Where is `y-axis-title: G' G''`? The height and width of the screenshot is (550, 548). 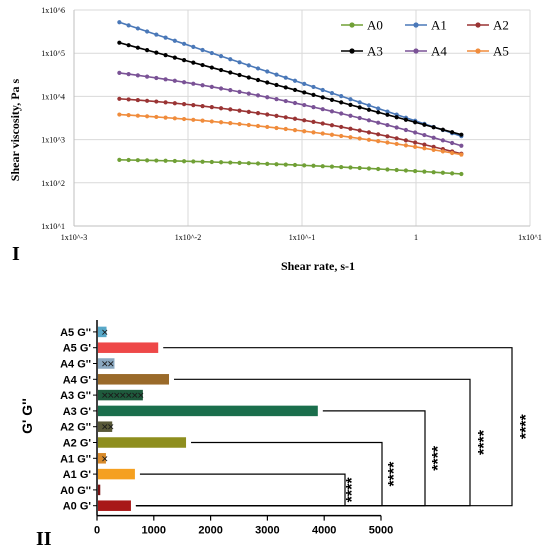 y-axis-title: G' G'' is located at coordinates (27, 416).